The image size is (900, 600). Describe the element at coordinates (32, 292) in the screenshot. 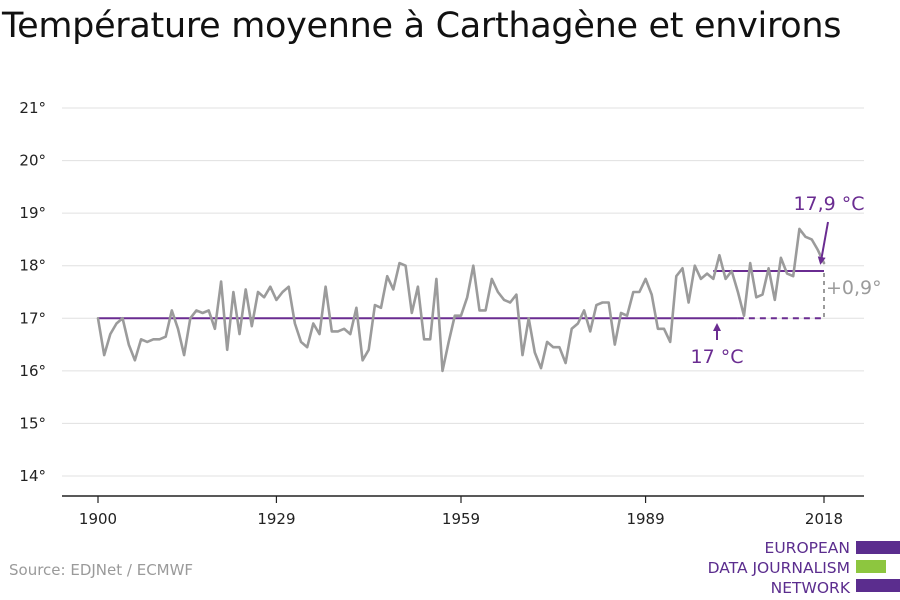

I see `y-axis-ticks: 14° 15° 16° 17° 18° 19° 20° 21°` at that location.